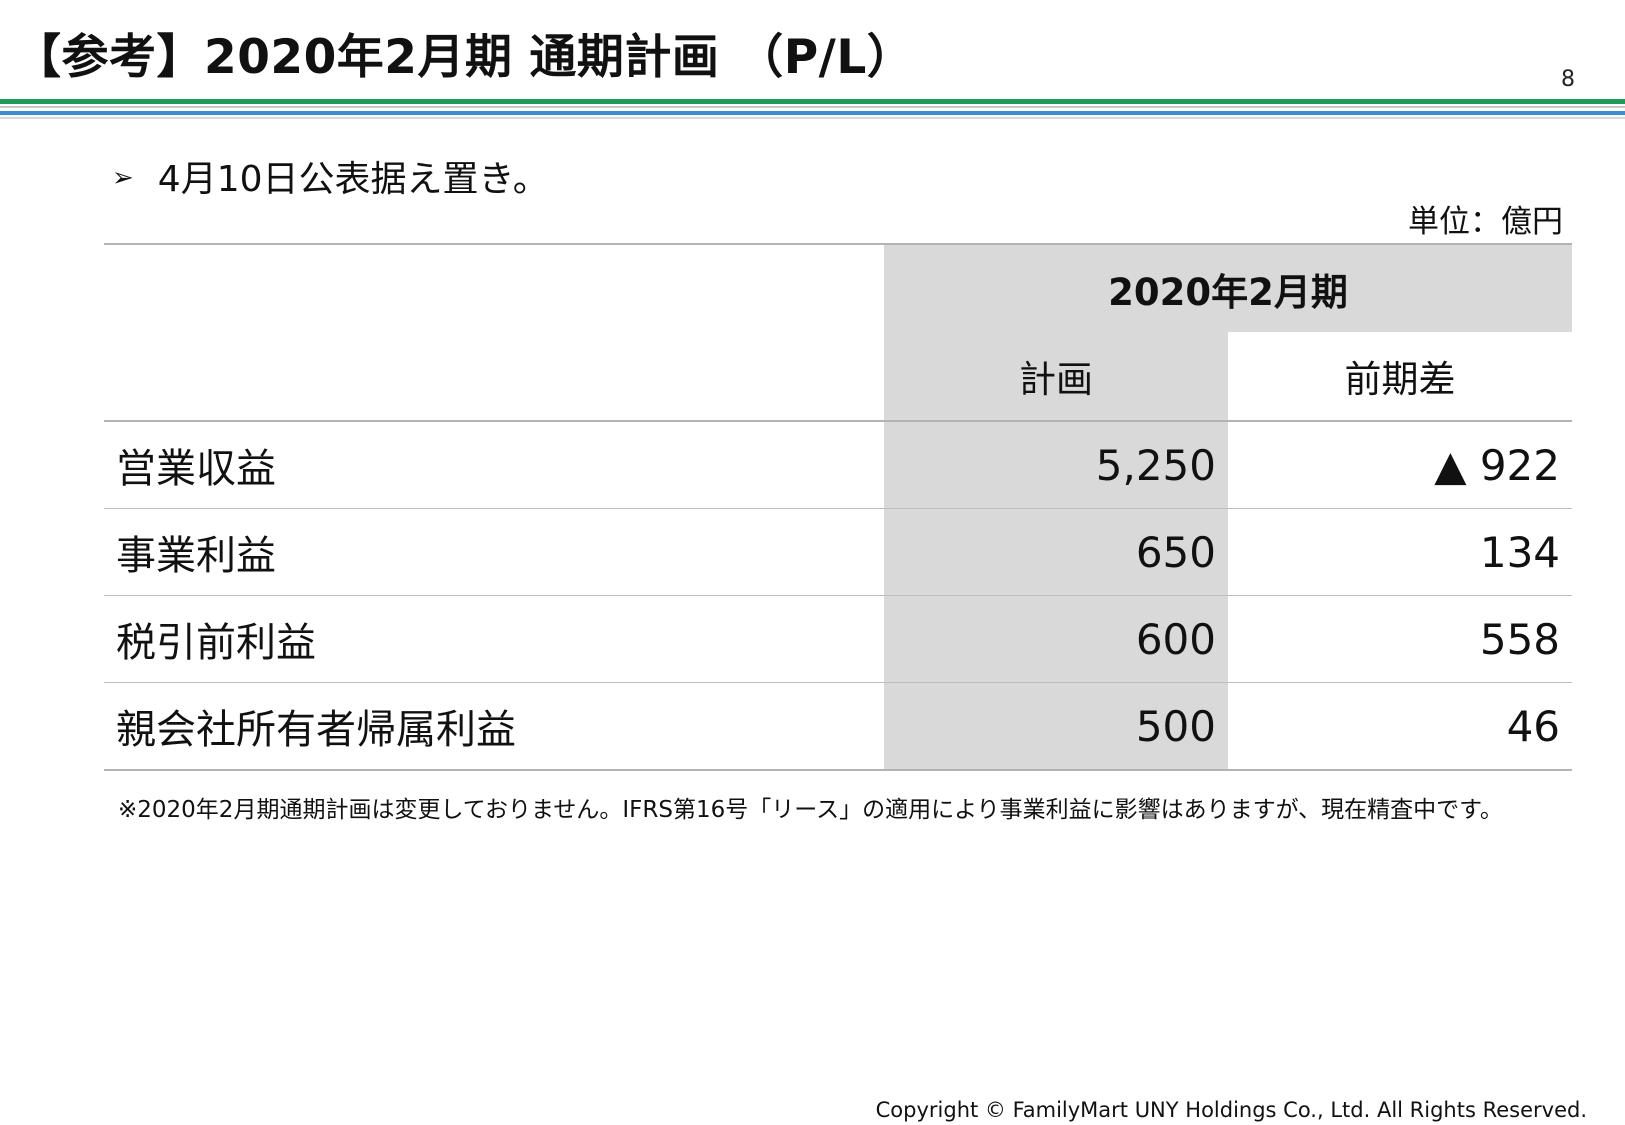 The height and width of the screenshot is (1125, 1625). Describe the element at coordinates (1056, 377) in the screenshot. I see `column-header-plan: 計画` at that location.